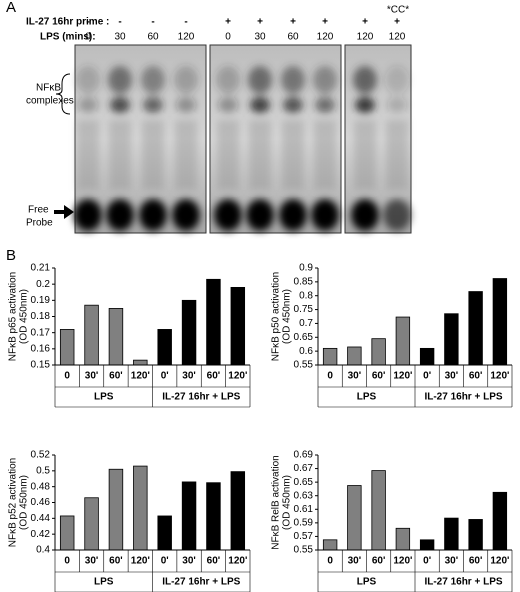  I want to click on brace, so click(63, 94).